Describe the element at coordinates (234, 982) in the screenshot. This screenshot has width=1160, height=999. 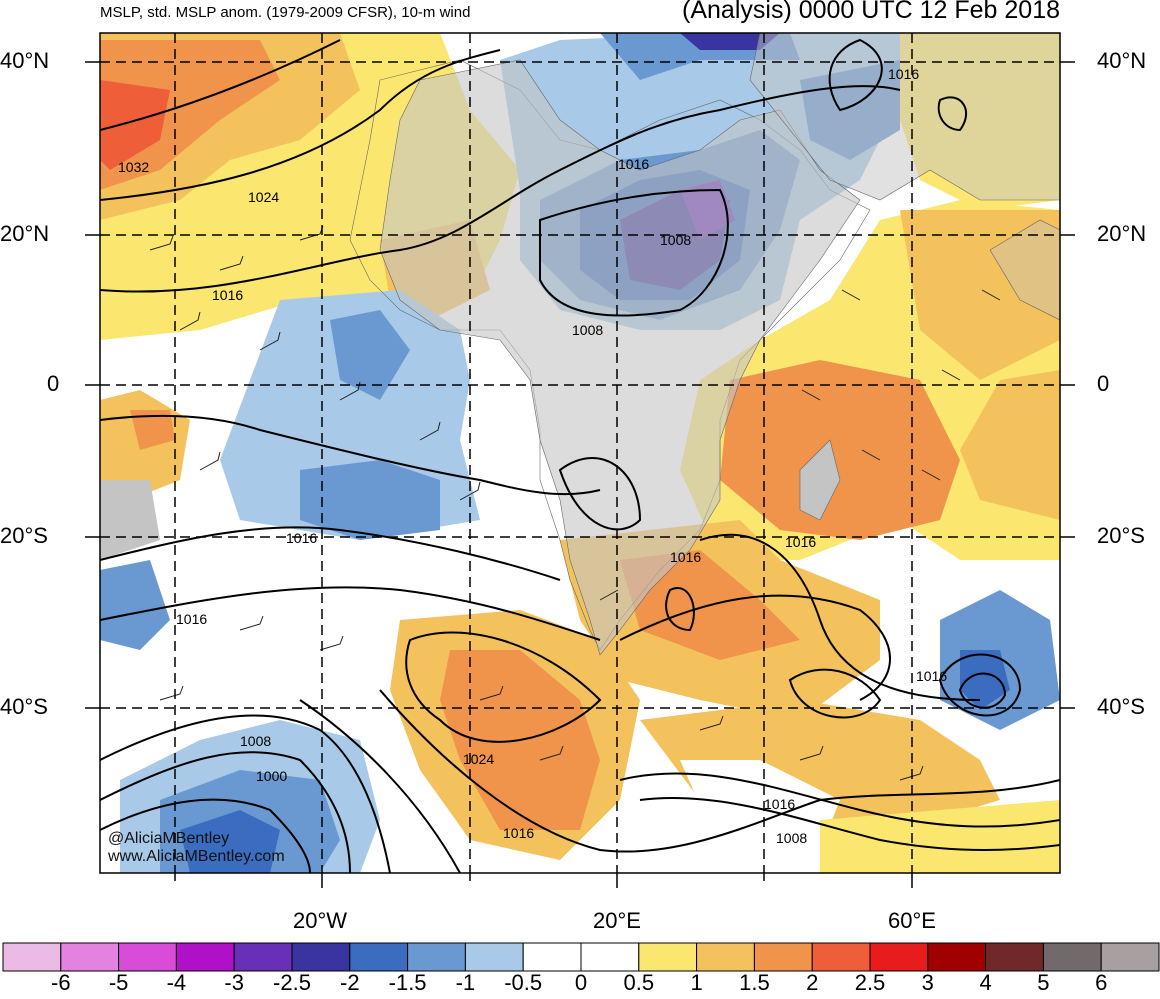
I see `colorbar-tick-label: -3` at that location.